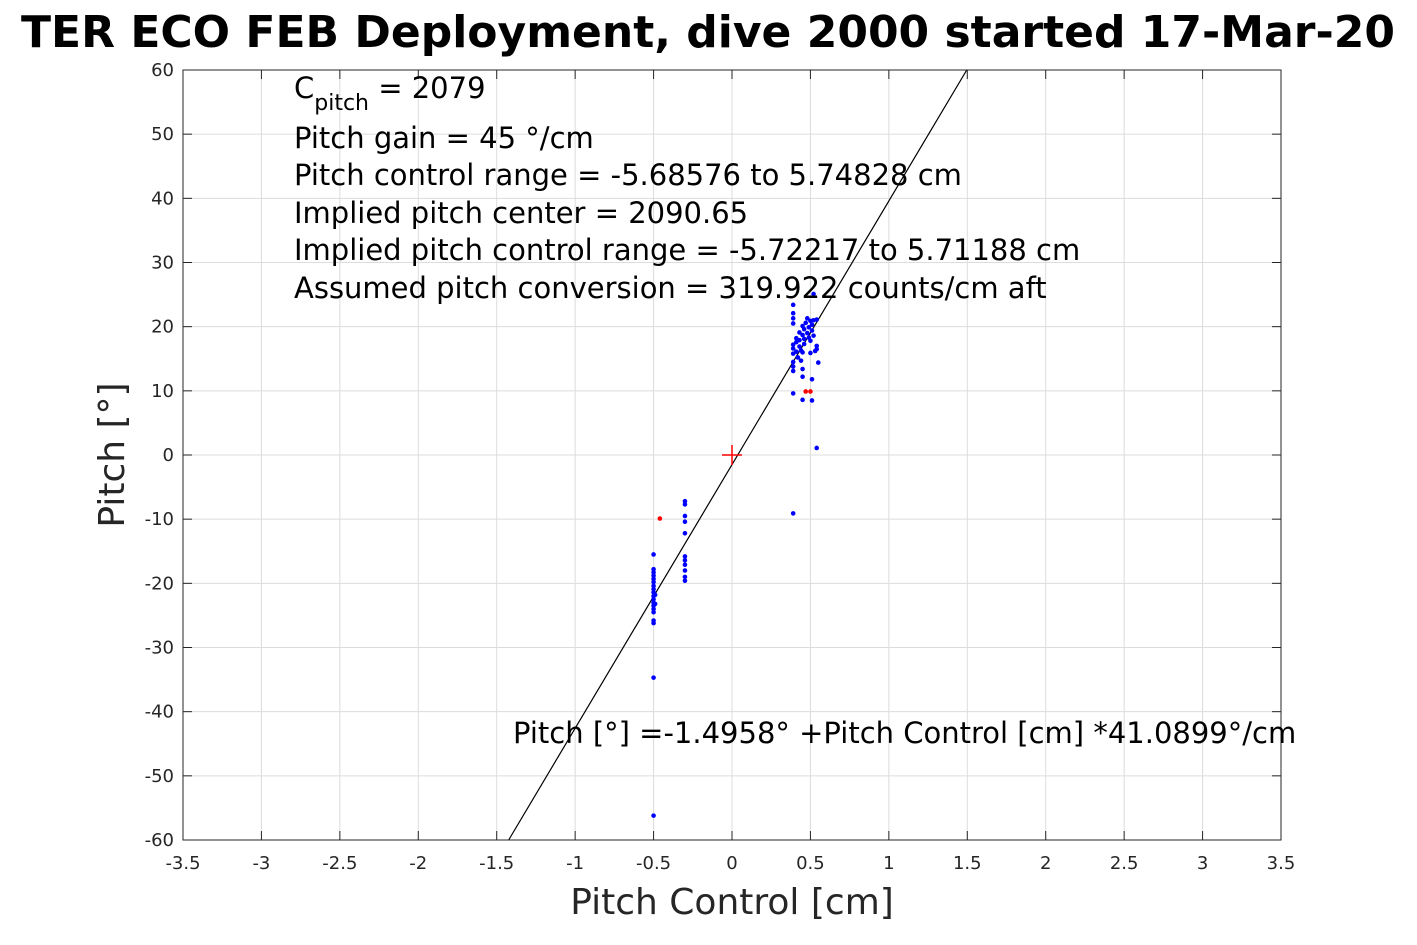 The image size is (1417, 945). I want to click on x-tick-label: -0.5, so click(653, 863).